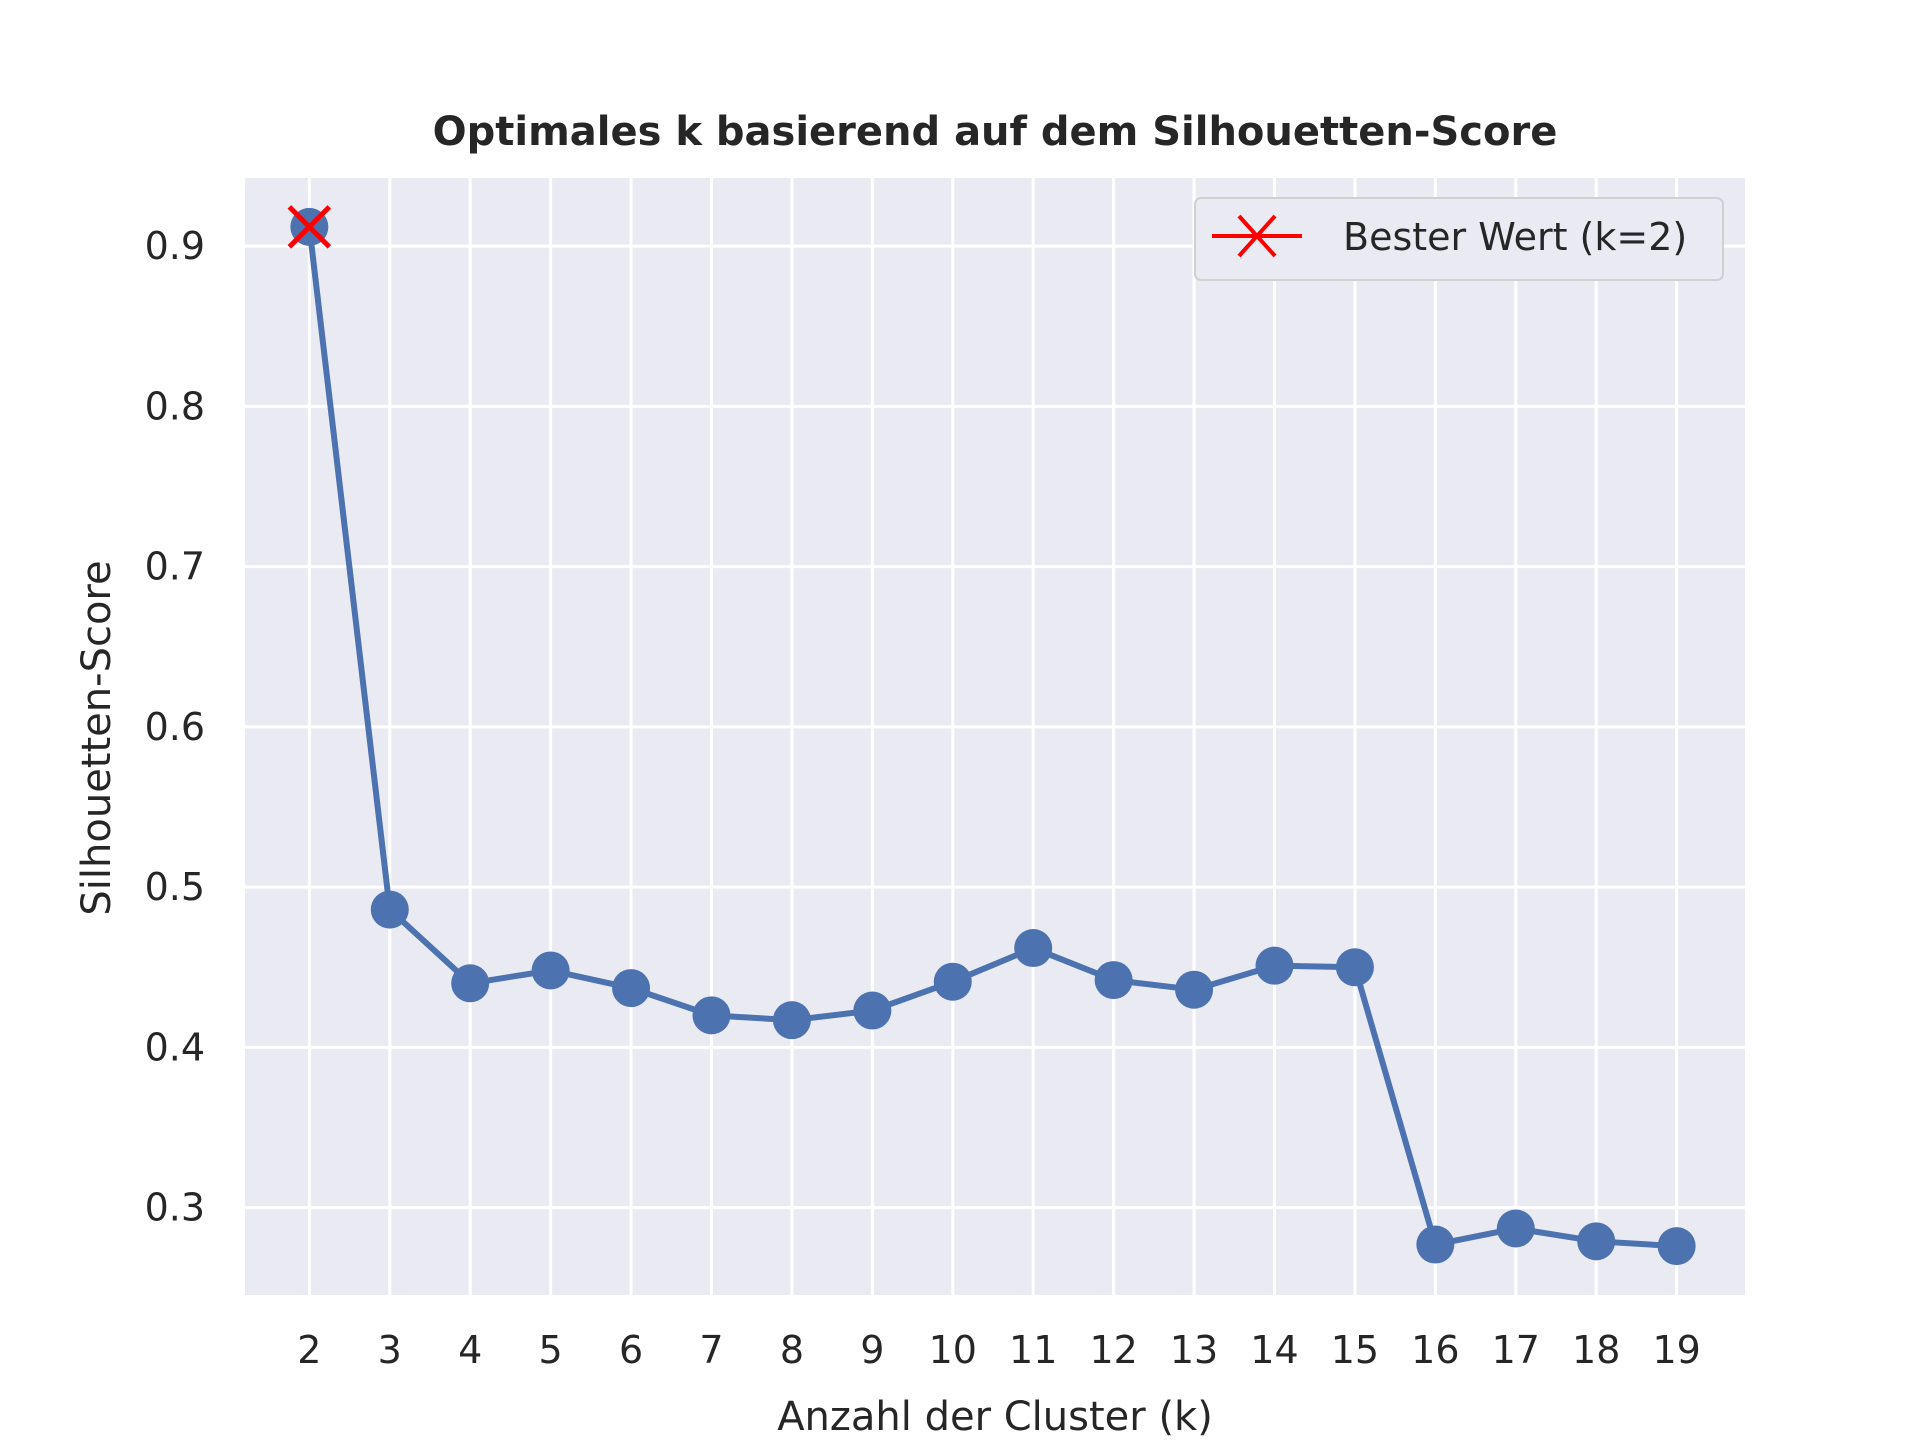 The image size is (1920, 1440). What do you see at coordinates (792, 1350) in the screenshot?
I see `x-tick-label: 8` at bounding box center [792, 1350].